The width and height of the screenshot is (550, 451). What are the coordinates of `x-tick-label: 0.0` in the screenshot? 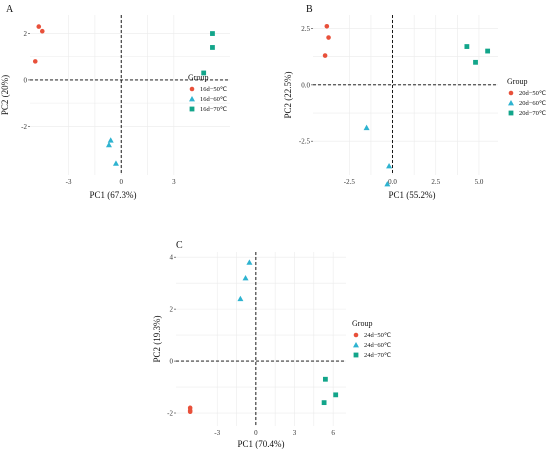 It's located at (392, 182).